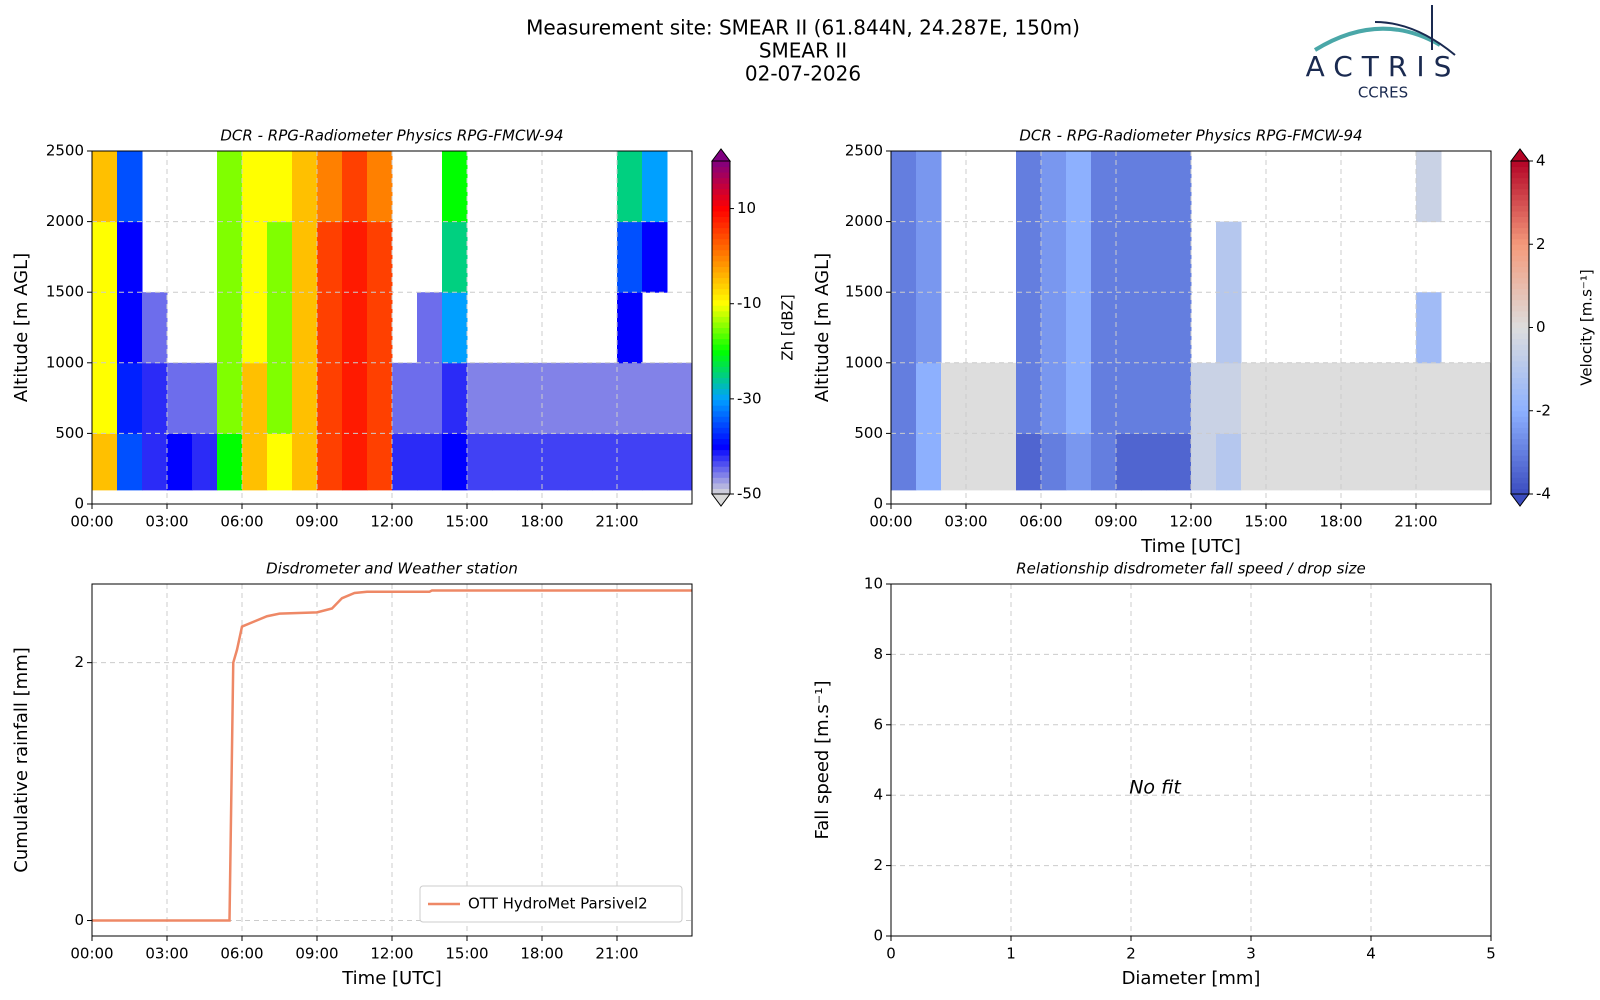 This screenshot has height=1000, width=1600. I want to click on x-tick-label: 1, so click(1011, 954).